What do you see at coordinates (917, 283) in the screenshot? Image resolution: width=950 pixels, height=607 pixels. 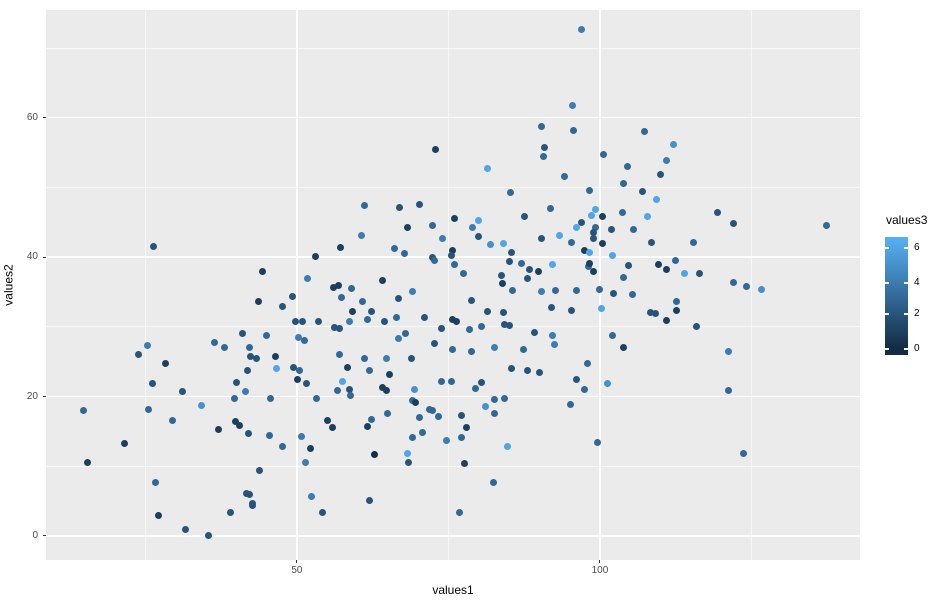 I see `legend-tick-label: 4` at bounding box center [917, 283].